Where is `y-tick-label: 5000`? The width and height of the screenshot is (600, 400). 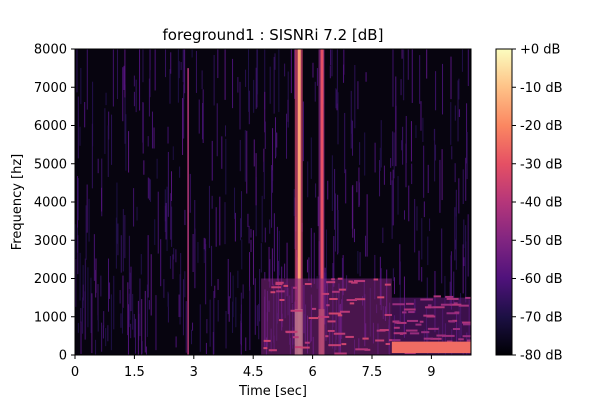 y-tick-label: 5000 is located at coordinates (50, 164).